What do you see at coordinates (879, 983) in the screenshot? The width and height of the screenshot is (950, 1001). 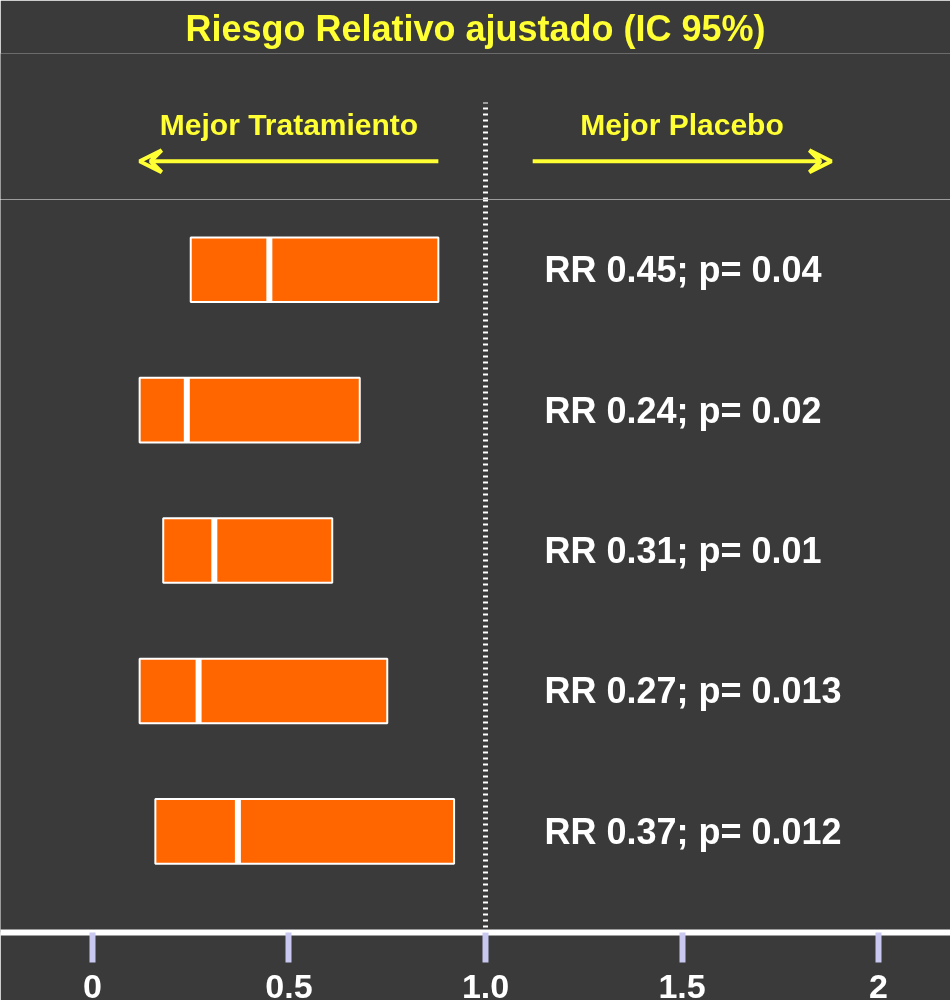 I see `x-tick-label: 2` at bounding box center [879, 983].